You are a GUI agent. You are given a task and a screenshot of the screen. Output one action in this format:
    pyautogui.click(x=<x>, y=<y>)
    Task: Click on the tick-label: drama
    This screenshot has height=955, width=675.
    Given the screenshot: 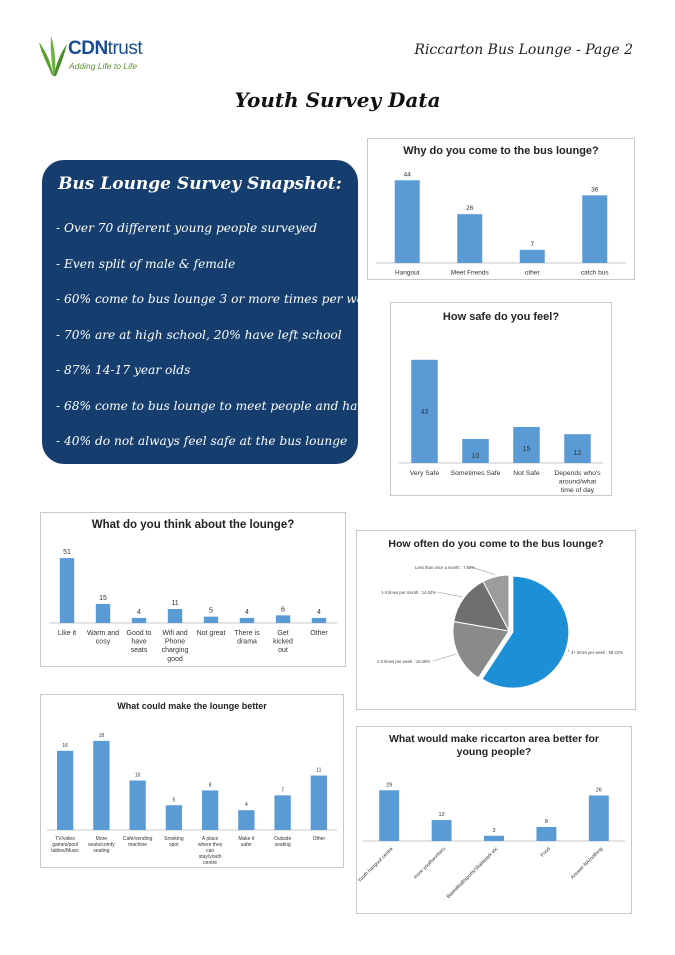 What is the action you would take?
    pyautogui.click(x=247, y=642)
    